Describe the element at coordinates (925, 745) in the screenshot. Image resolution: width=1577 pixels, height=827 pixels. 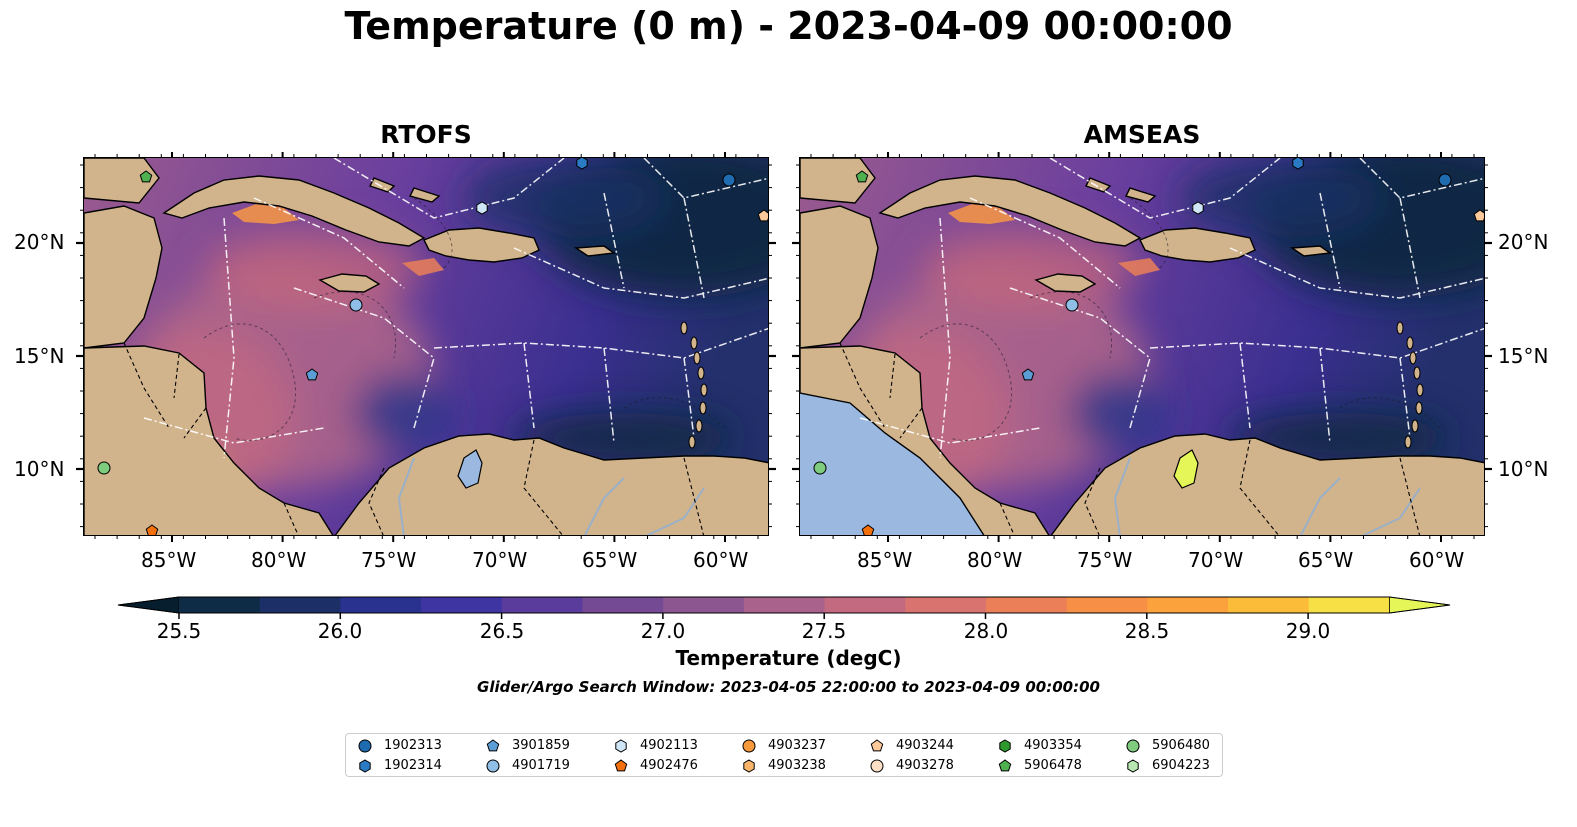
I see `legend-label: 4903244` at that location.